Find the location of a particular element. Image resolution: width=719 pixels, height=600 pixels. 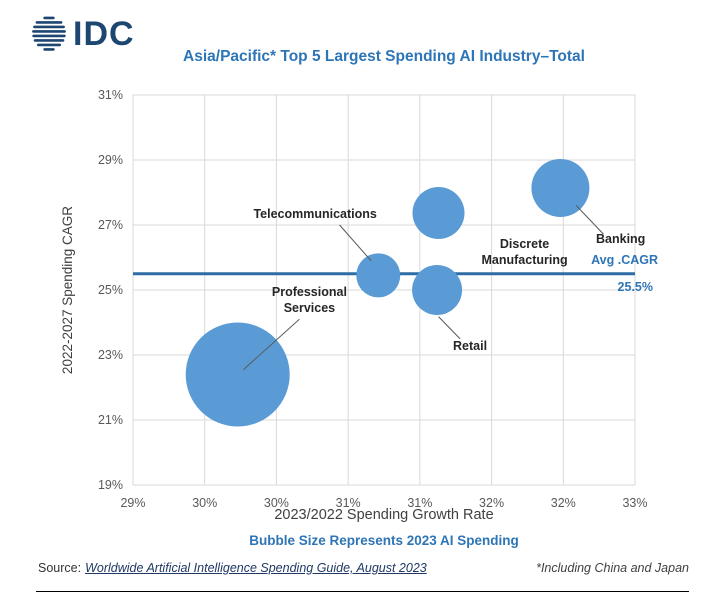

bubble-label: Banking is located at coordinates (620, 239).